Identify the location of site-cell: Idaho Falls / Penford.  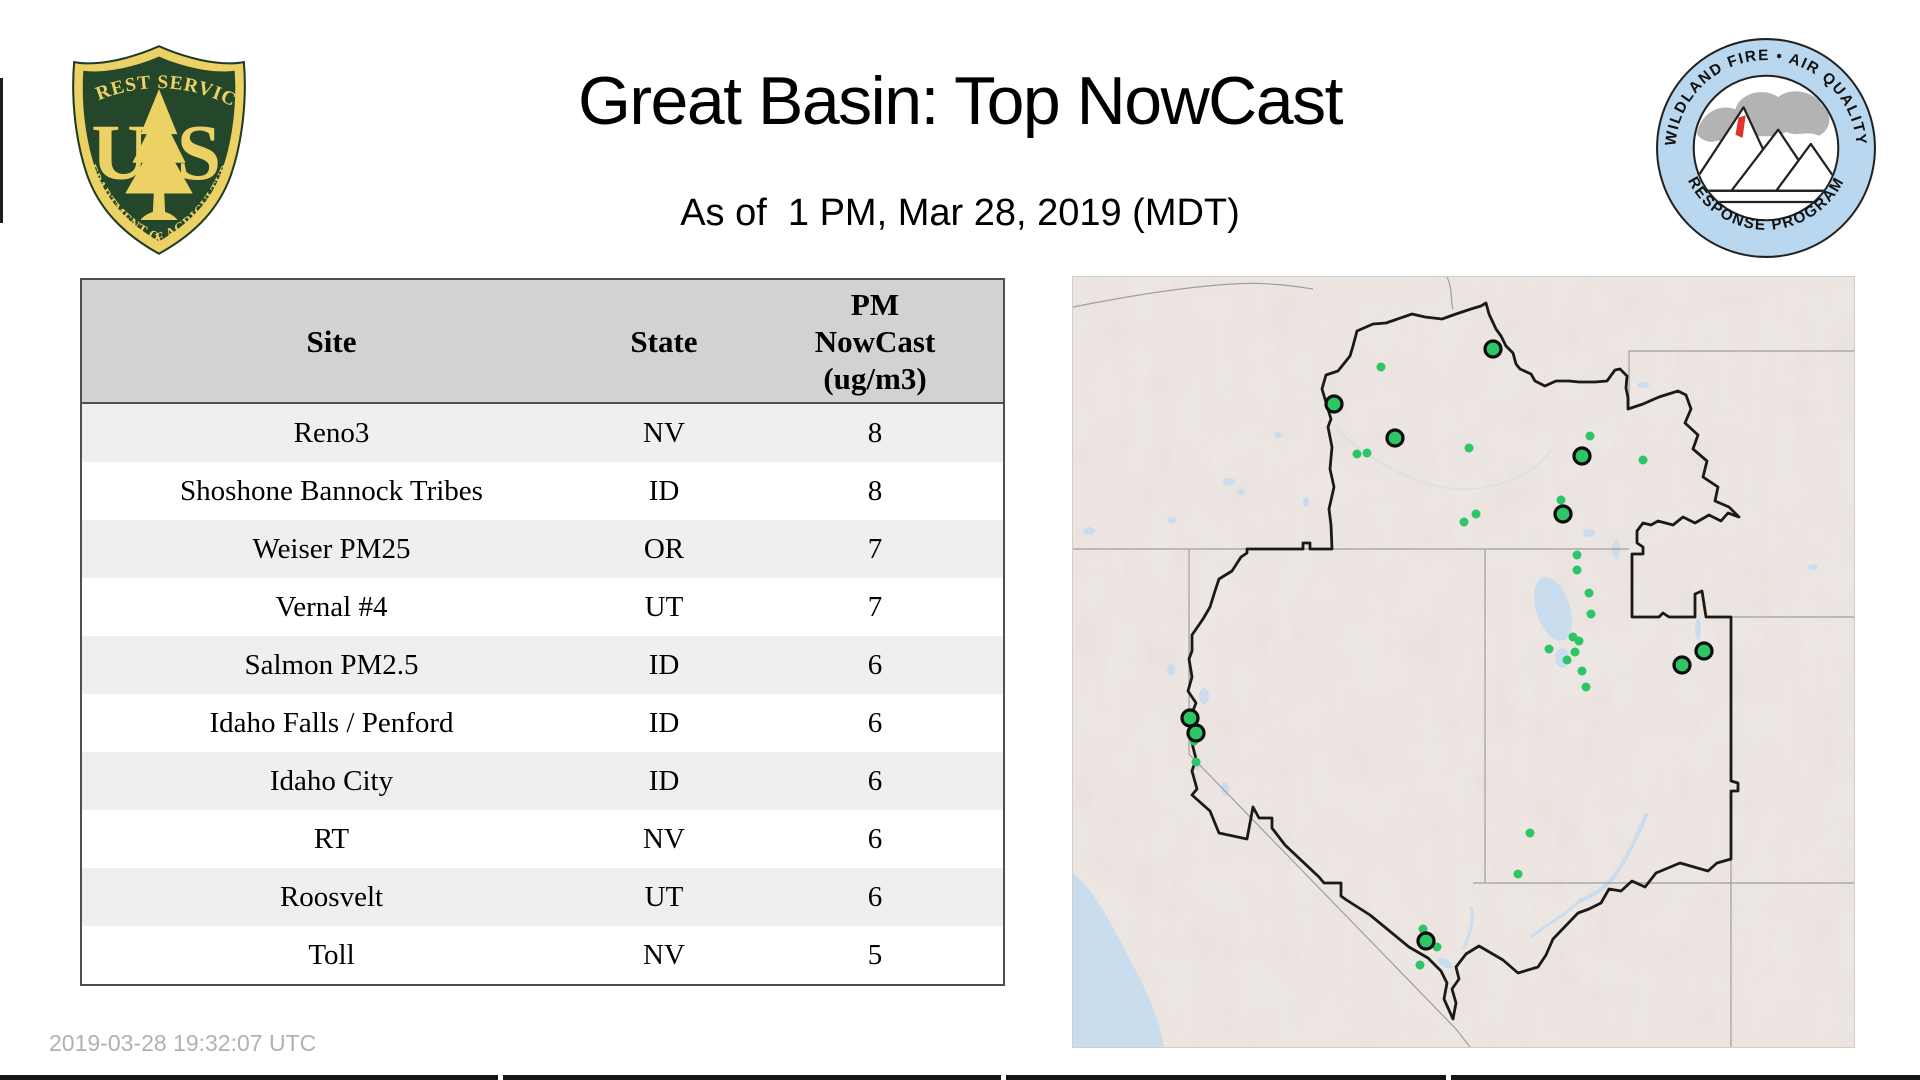
(331, 722).